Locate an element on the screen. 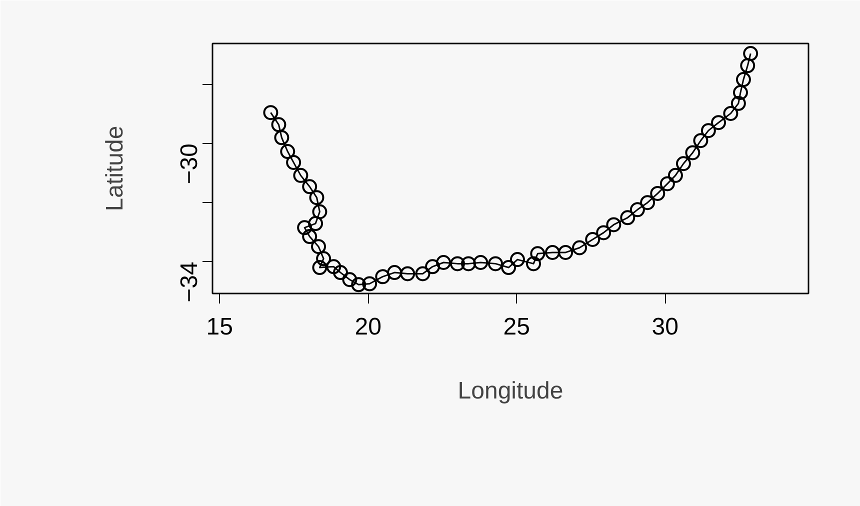 This screenshot has height=506, width=860. x-tick-label: 30 is located at coordinates (665, 327).